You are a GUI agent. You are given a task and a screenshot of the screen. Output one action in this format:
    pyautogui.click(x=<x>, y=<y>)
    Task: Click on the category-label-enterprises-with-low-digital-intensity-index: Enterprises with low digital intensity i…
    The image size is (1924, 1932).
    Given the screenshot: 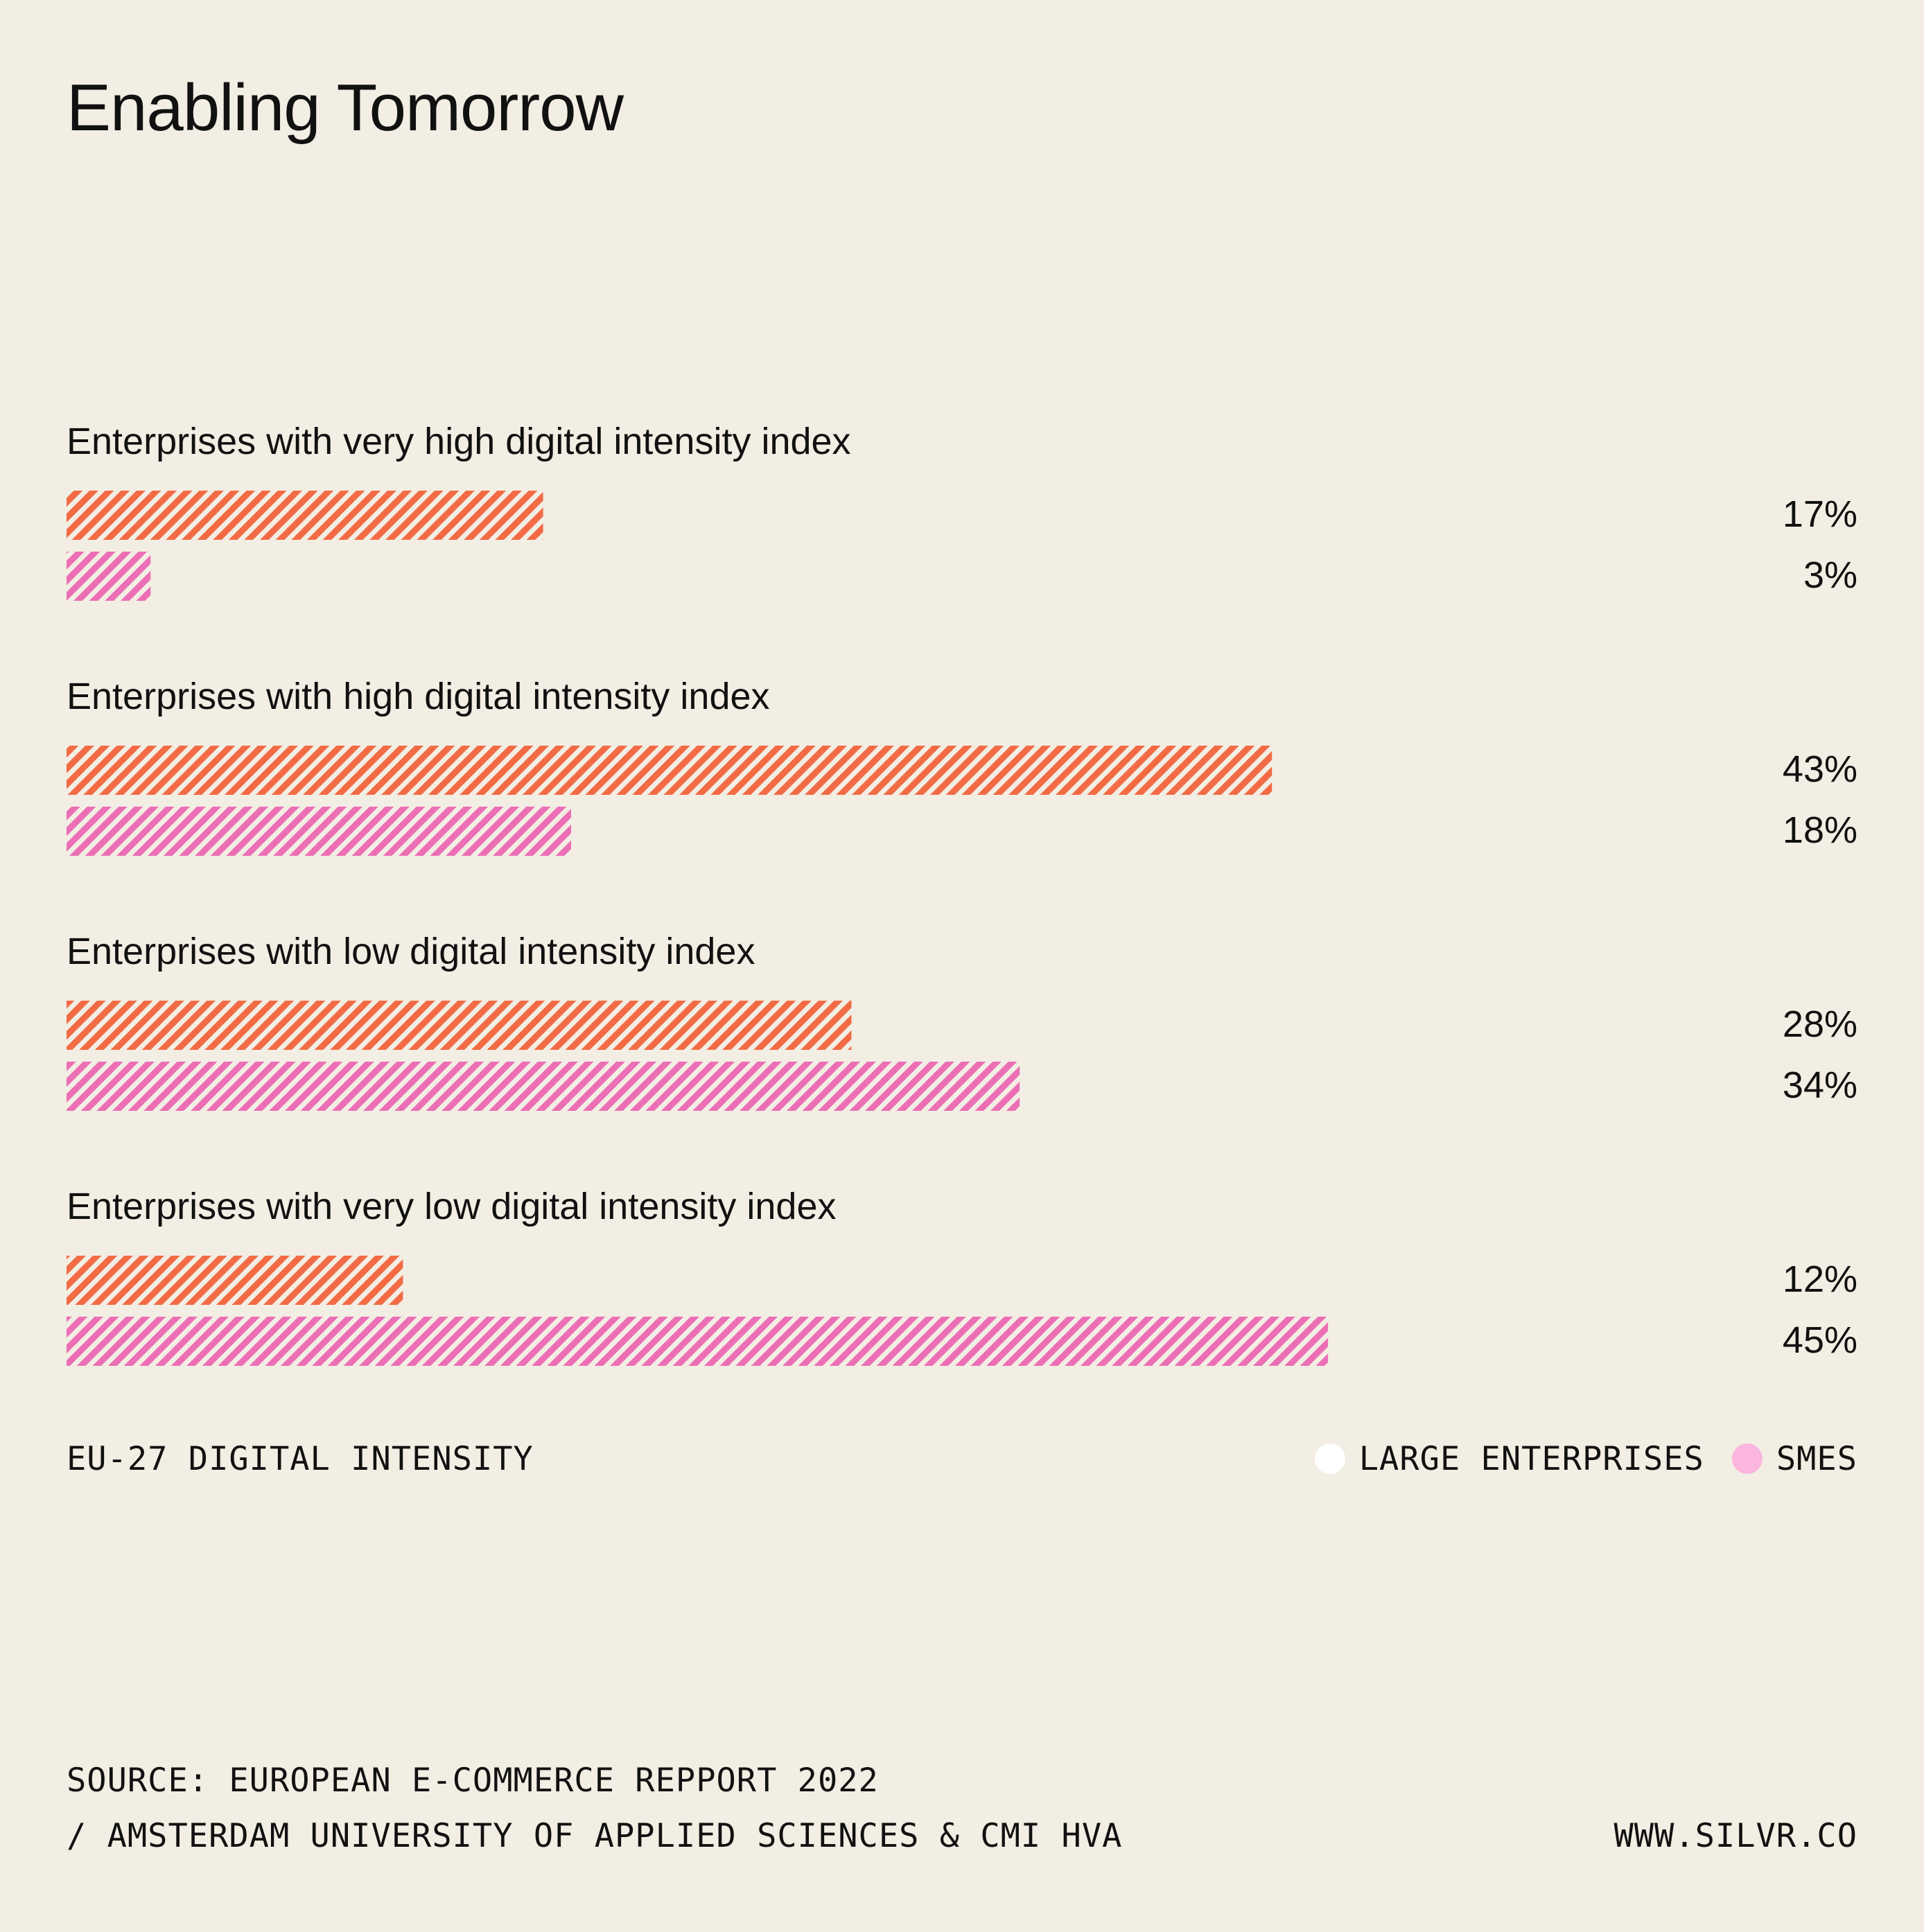 What is the action you would take?
    pyautogui.click(x=411, y=952)
    